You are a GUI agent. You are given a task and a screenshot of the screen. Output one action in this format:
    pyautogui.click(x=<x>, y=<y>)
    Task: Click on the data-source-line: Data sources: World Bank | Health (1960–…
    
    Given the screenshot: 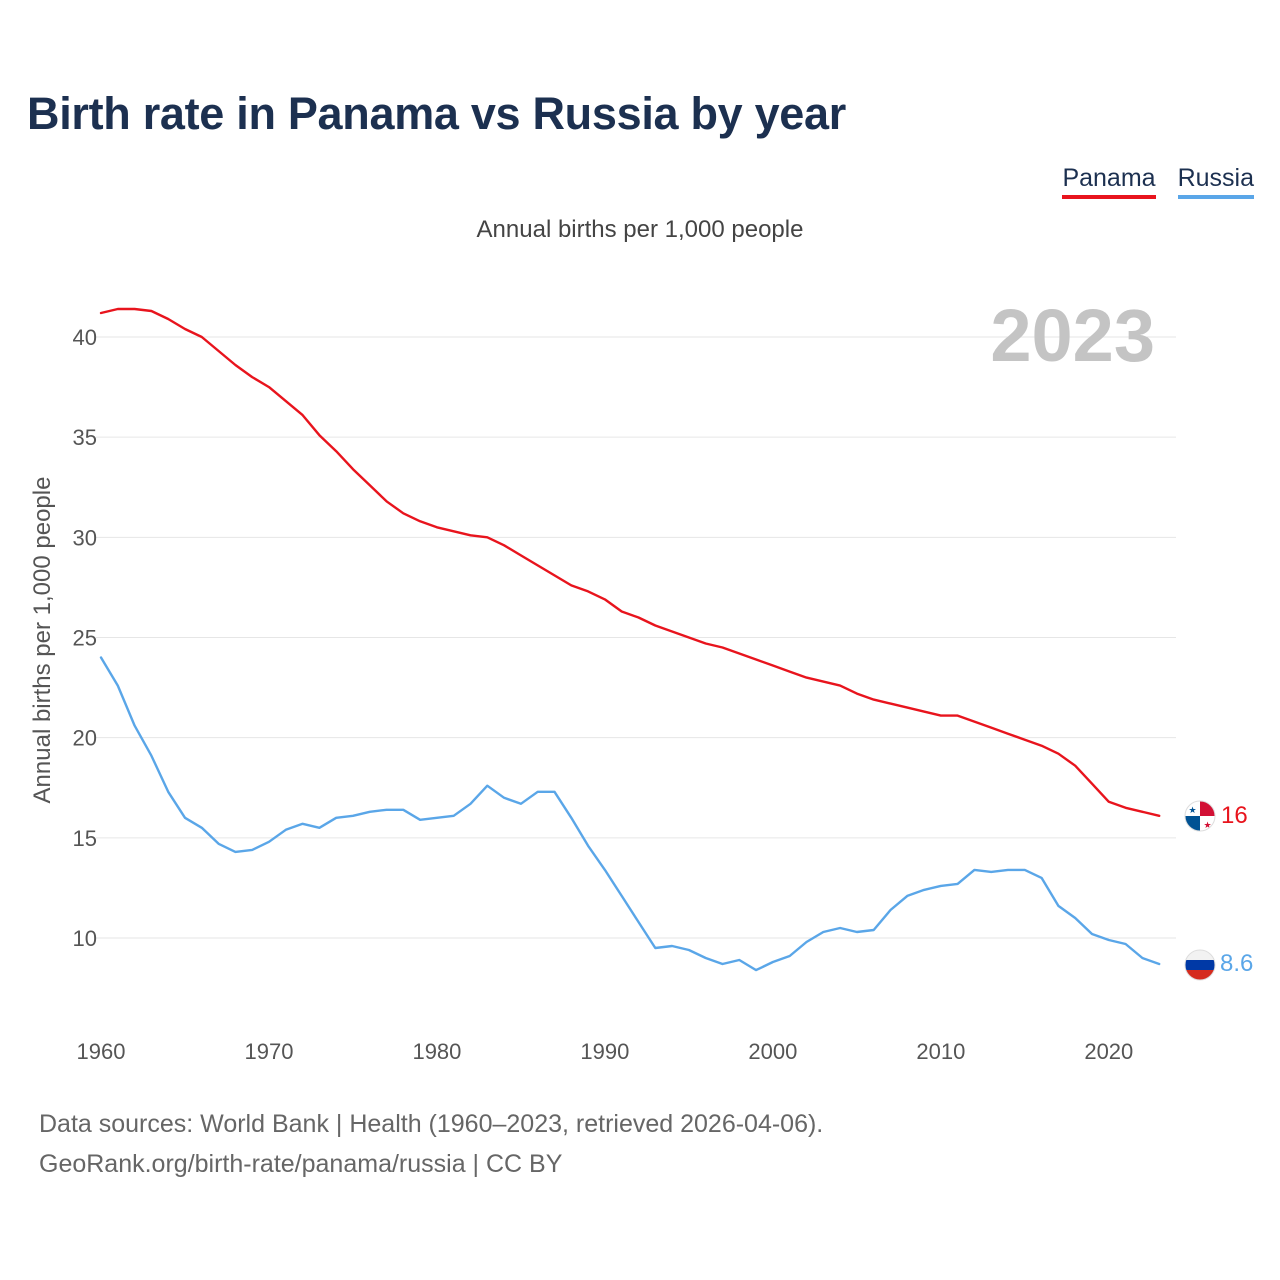 What is the action you would take?
    pyautogui.click(x=431, y=1124)
    